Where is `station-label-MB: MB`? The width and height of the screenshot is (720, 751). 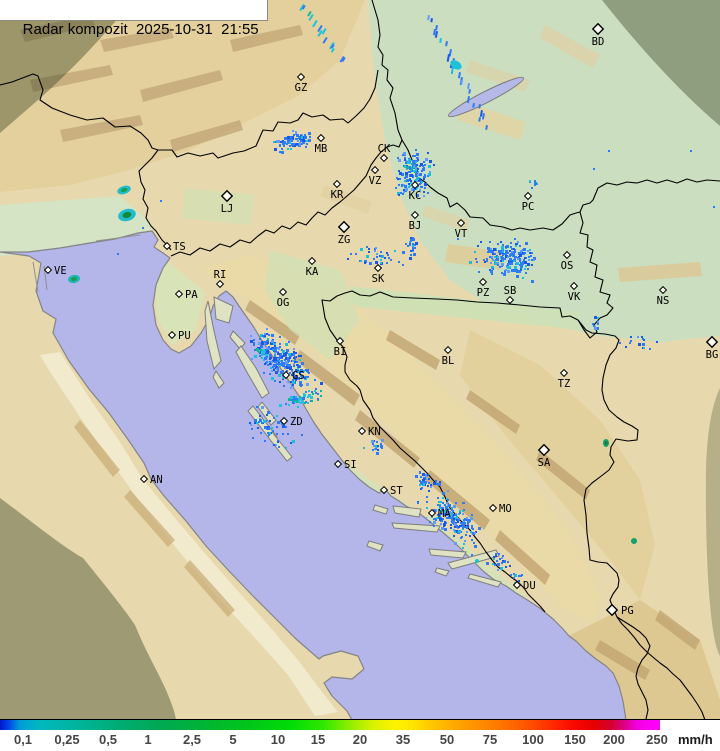
station-label-MB: MB is located at coordinates (321, 149).